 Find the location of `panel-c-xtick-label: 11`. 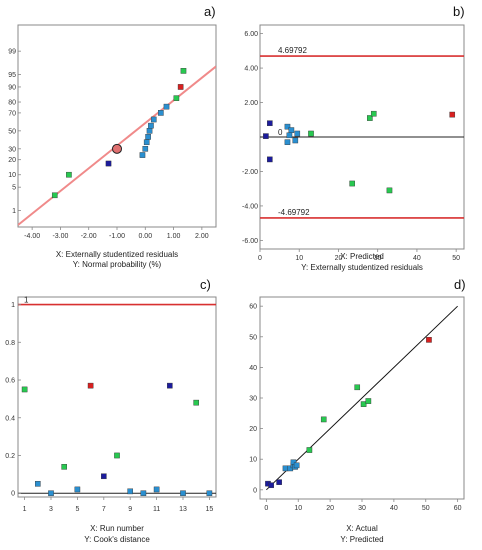

panel-c-xtick-label: 11 is located at coordinates (156, 509).